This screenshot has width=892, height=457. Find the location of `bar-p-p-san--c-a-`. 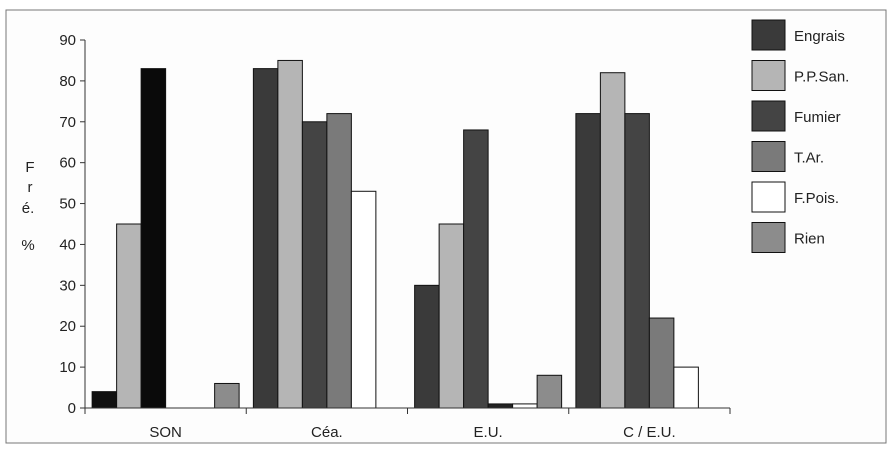

bar-p-p-san--c-a- is located at coordinates (290, 234).